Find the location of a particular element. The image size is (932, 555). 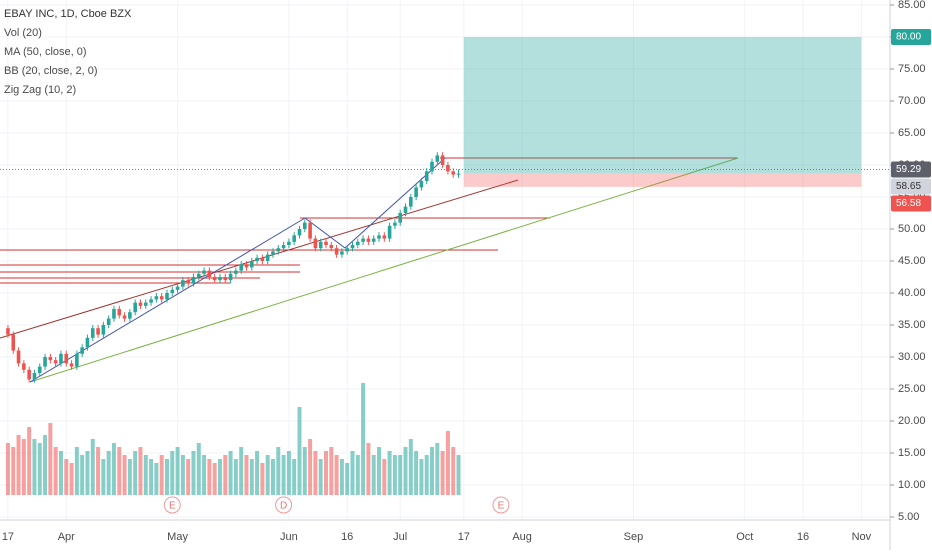

x-tick-label: 16 is located at coordinates (803, 537).